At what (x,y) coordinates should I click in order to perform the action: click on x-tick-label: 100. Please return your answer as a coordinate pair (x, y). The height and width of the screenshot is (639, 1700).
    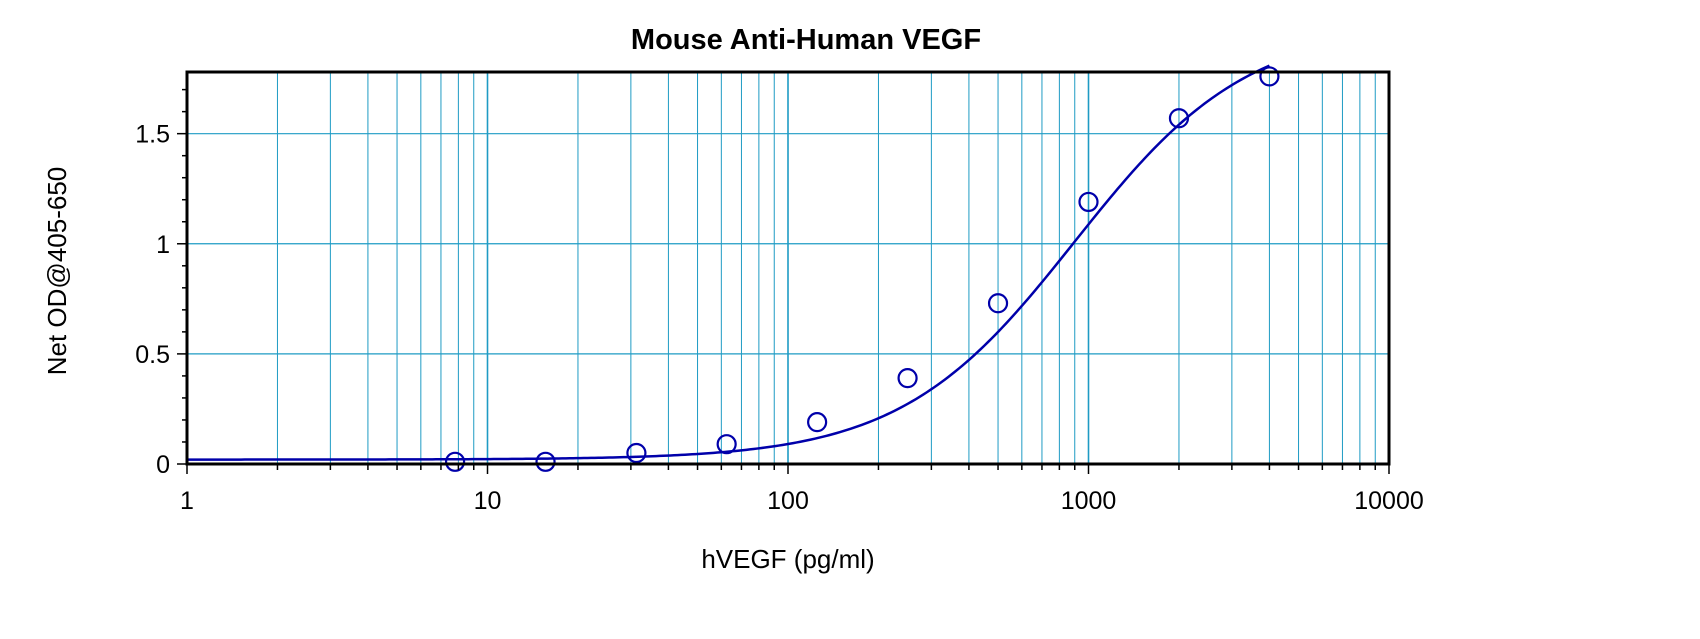
    Looking at the image, I should click on (788, 501).